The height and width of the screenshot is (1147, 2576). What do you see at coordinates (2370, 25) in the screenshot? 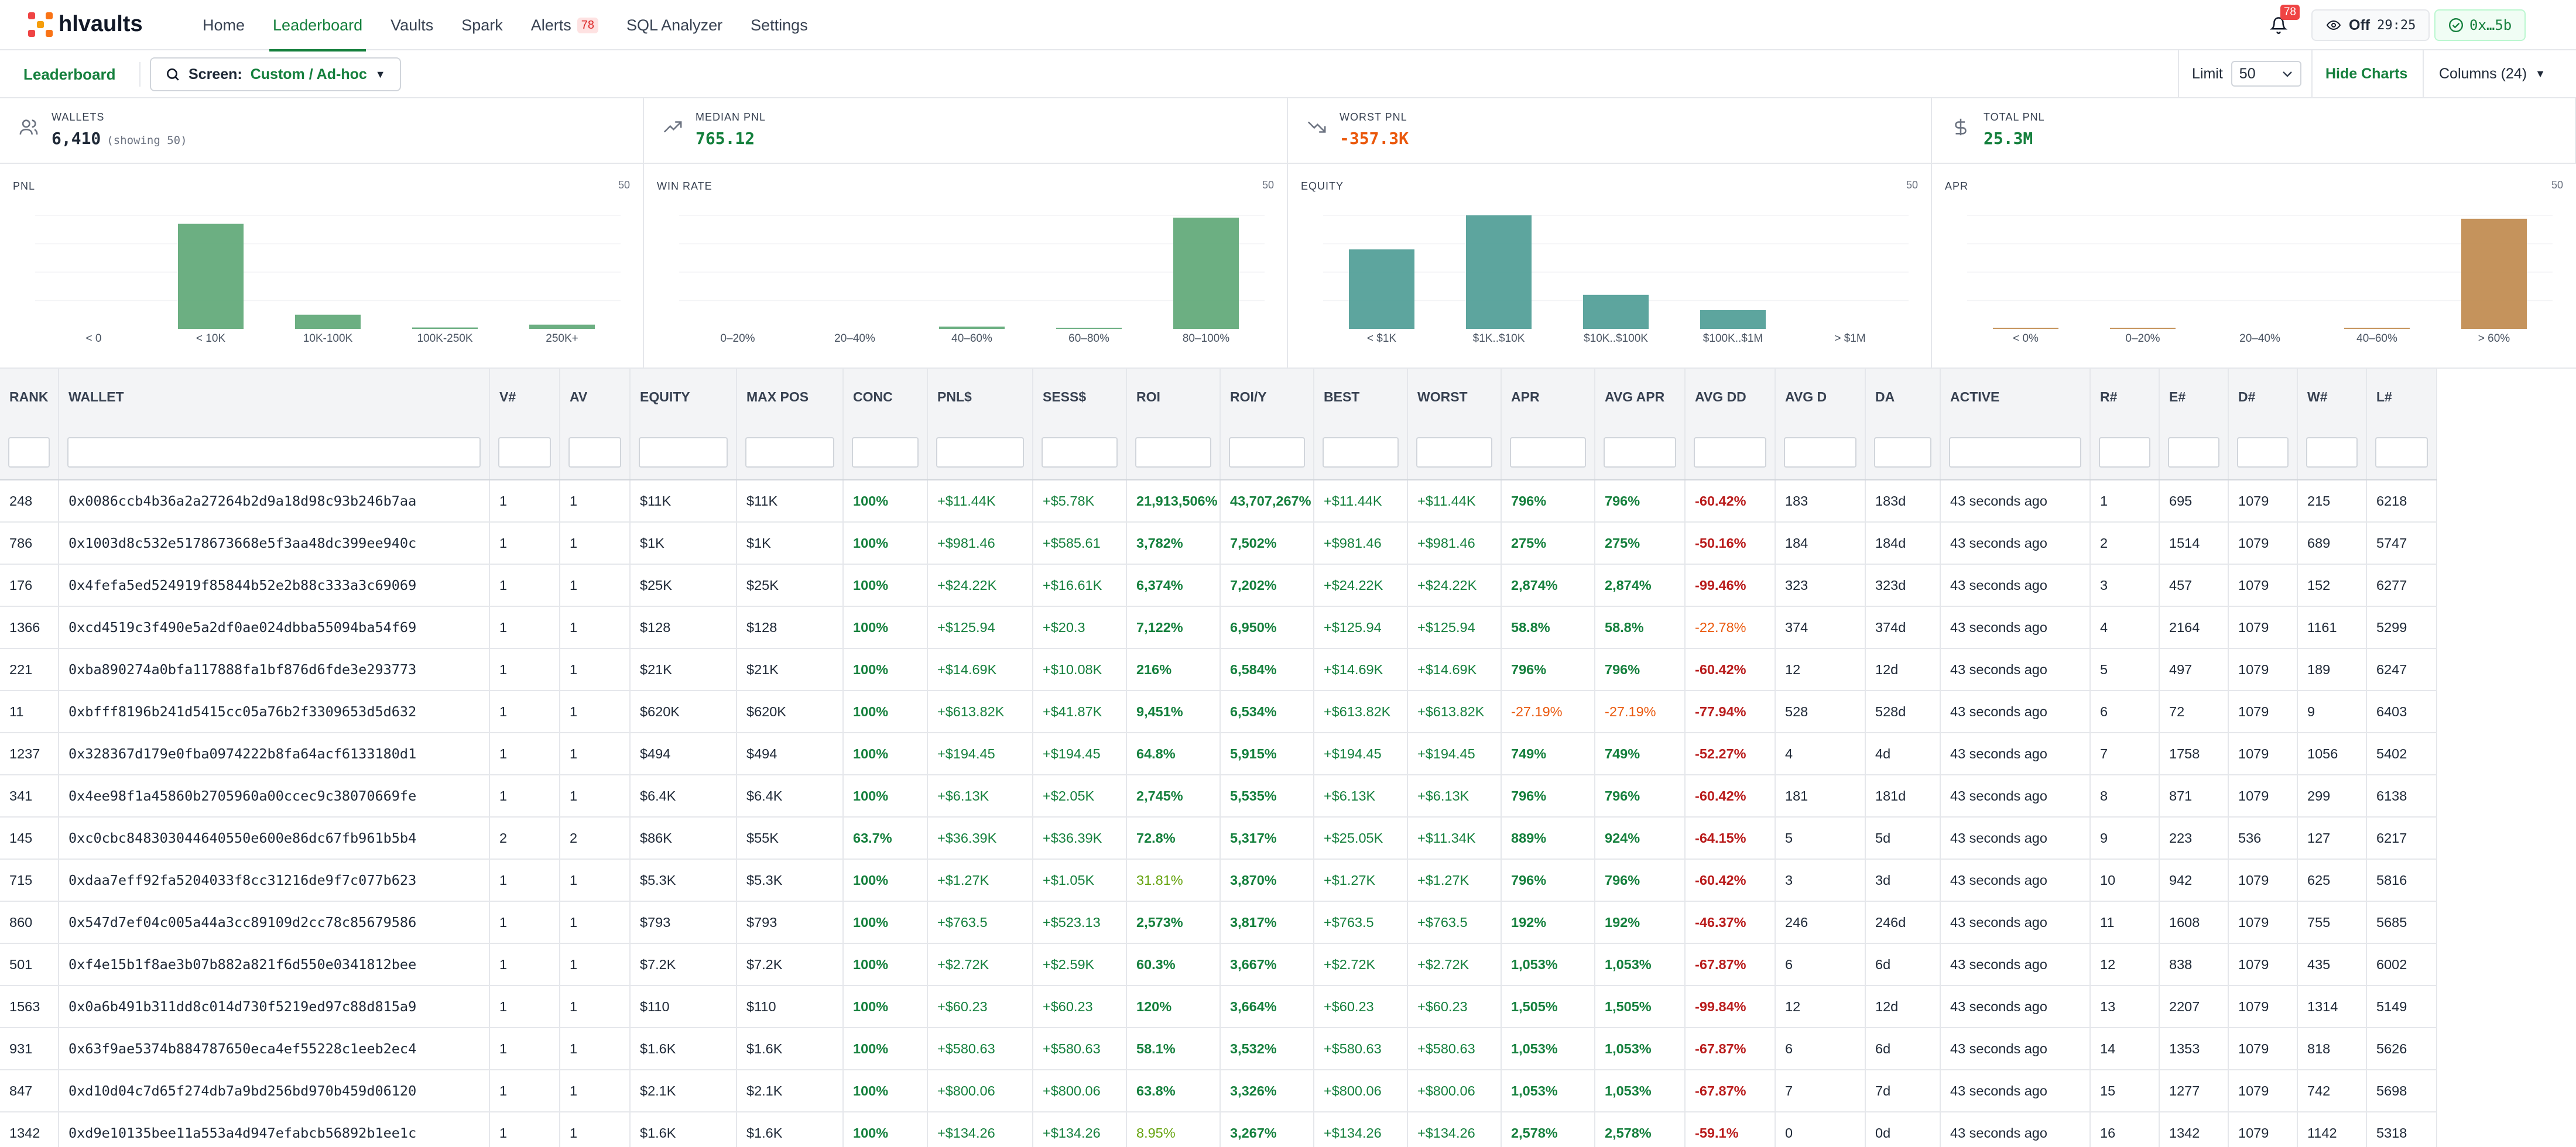
I see `watch-toggle-button: Off 29:25` at bounding box center [2370, 25].